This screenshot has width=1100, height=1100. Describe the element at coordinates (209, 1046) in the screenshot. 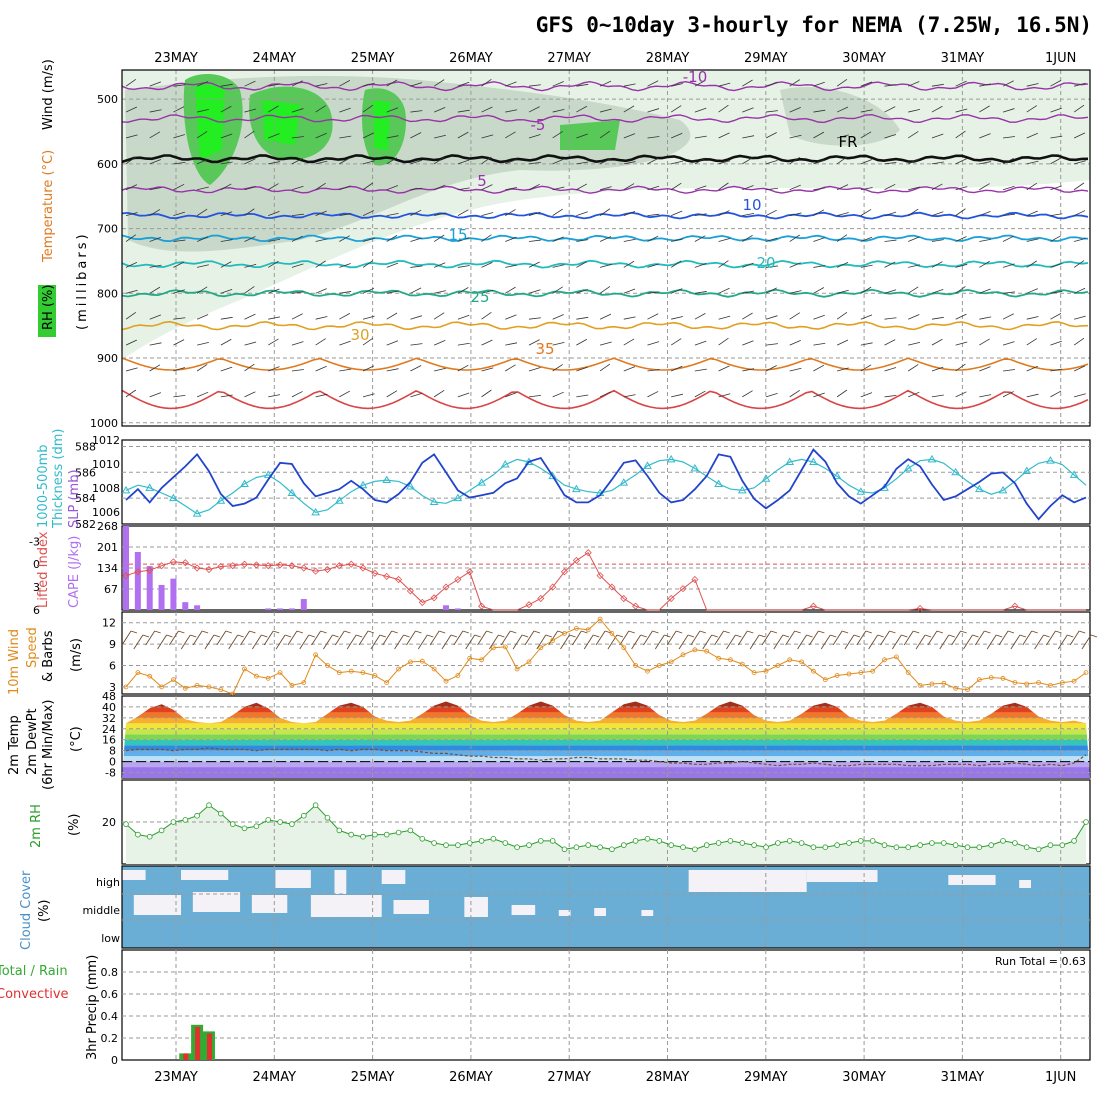

I see `precip-conv-bar` at that location.